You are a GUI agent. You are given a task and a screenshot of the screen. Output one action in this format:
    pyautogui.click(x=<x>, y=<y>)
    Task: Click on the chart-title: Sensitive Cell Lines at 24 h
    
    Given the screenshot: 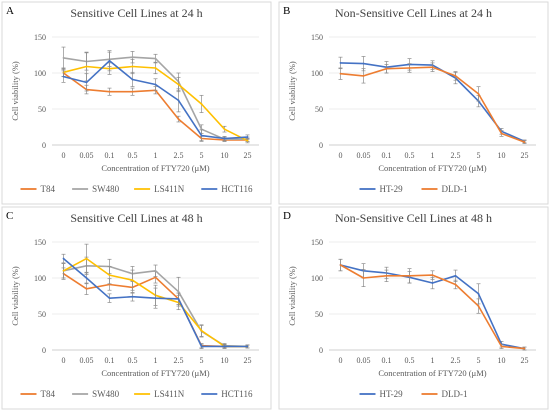 What is the action you would take?
    pyautogui.click(x=136, y=13)
    